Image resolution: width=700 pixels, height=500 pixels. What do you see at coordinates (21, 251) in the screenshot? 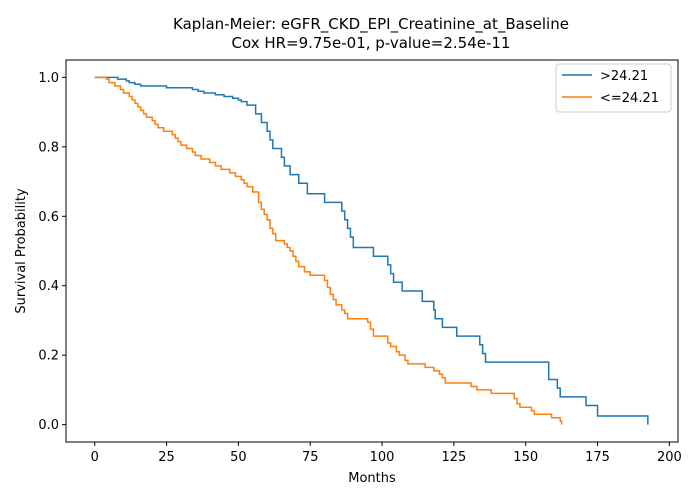
I see `y-axis-label: Survival Probability` at bounding box center [21, 251].